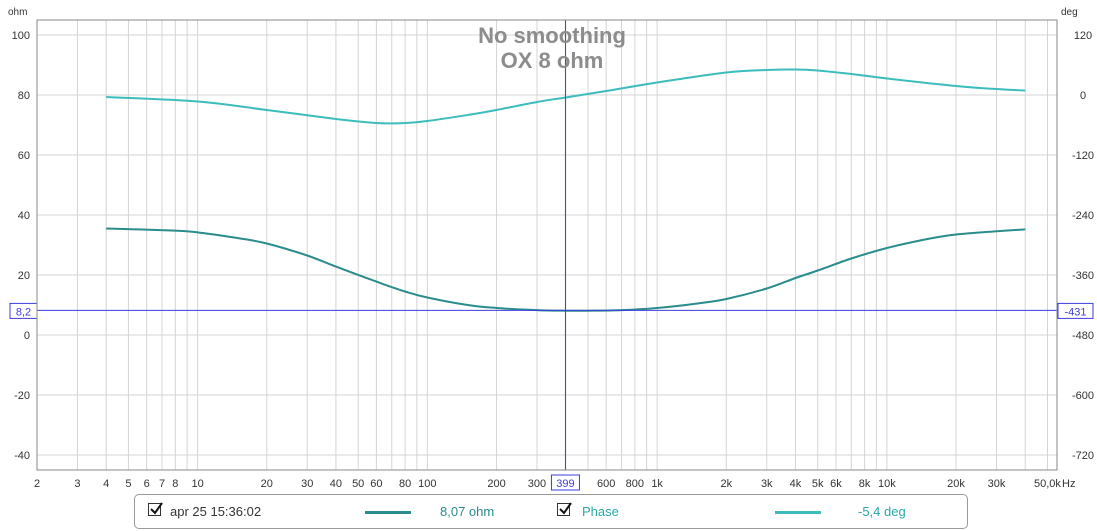 This screenshot has height=531, width=1097. Describe the element at coordinates (147, 484) in the screenshot. I see `x-tick-label: 6` at that location.